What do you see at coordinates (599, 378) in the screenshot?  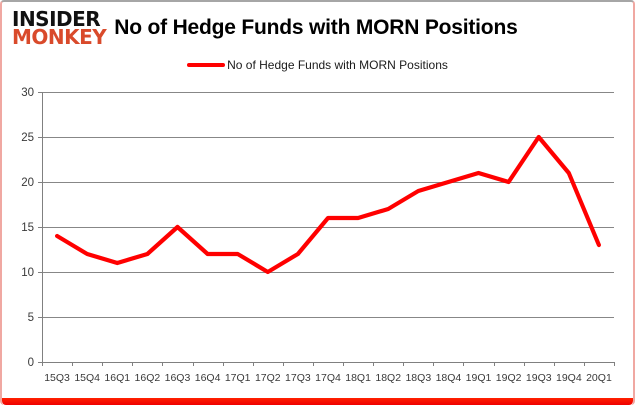 I see `x-tick-label: 20Q1` at bounding box center [599, 378].